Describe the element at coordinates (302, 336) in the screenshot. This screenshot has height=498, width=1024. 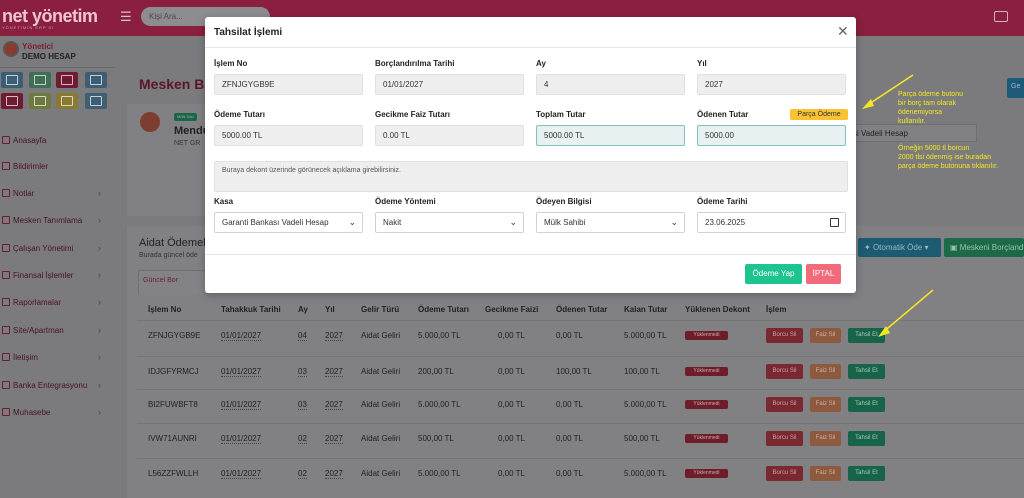
I see `cell-ay: 04` at that location.